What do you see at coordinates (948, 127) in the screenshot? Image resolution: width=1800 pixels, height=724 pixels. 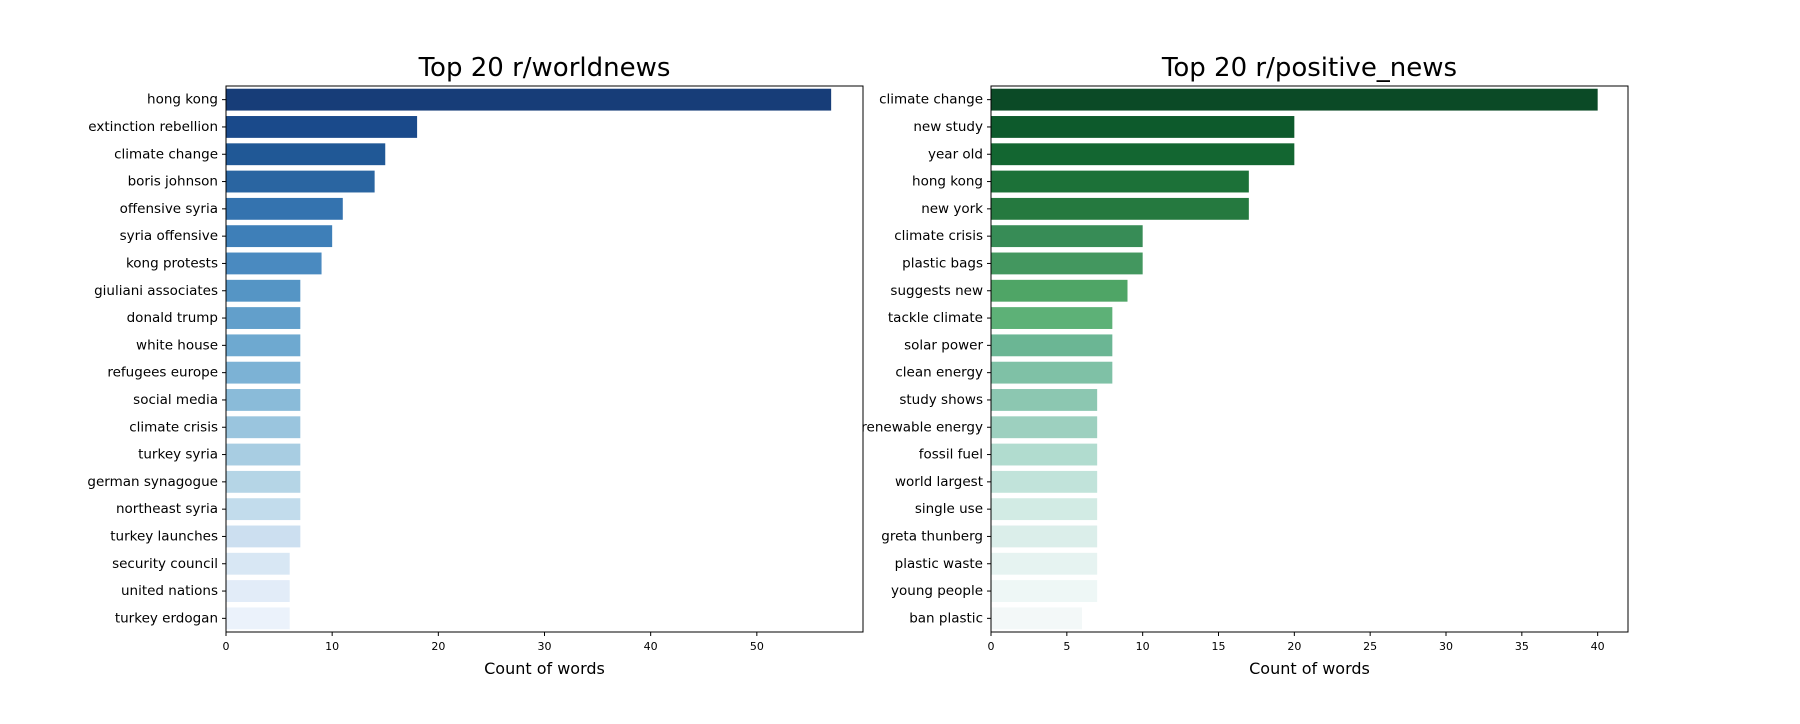 I see `category-label: new study` at bounding box center [948, 127].